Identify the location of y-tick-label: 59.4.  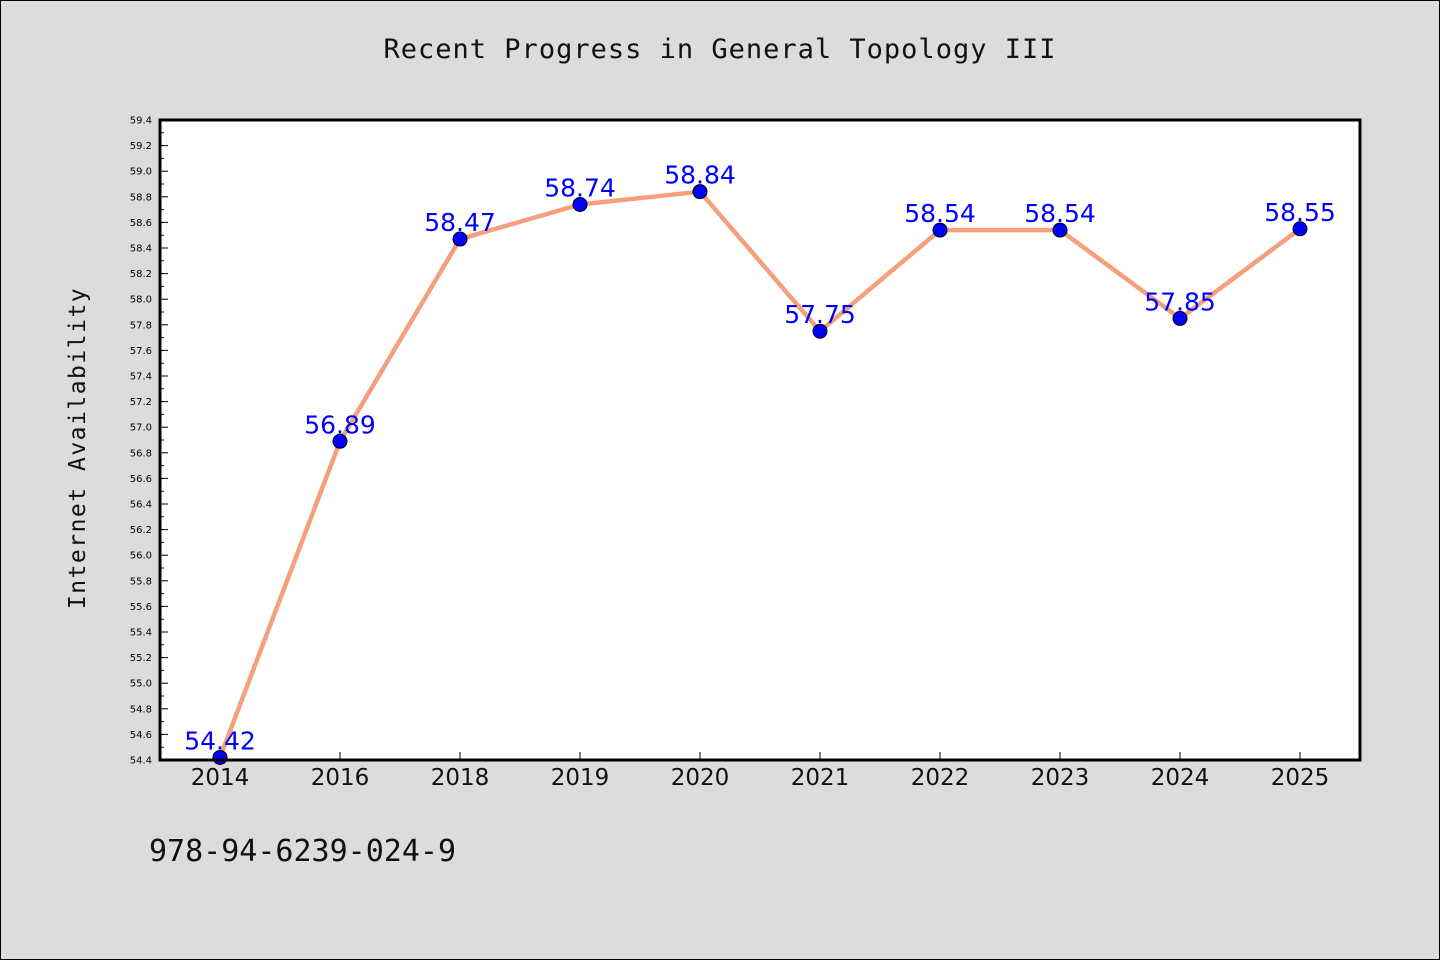
(141, 121).